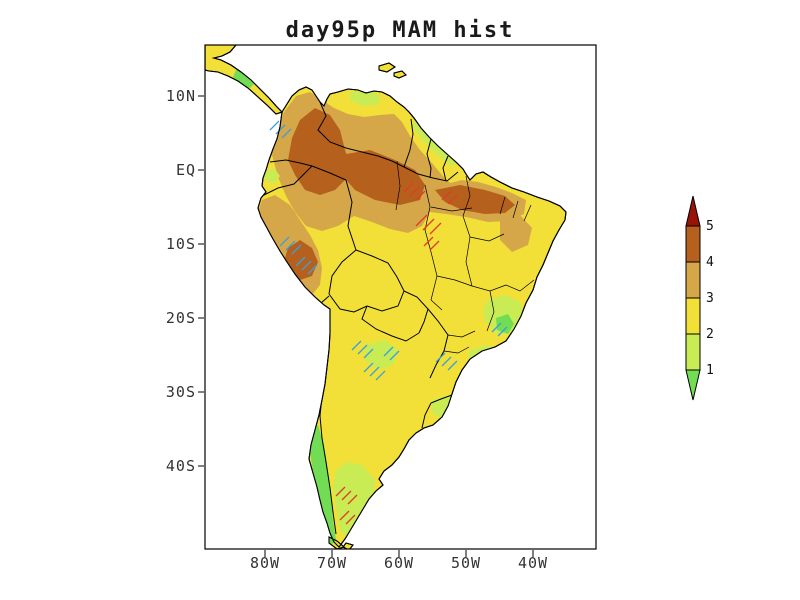  Describe the element at coordinates (365, 98) in the screenshot. I see `fill-green-venezuela-coast` at that location.